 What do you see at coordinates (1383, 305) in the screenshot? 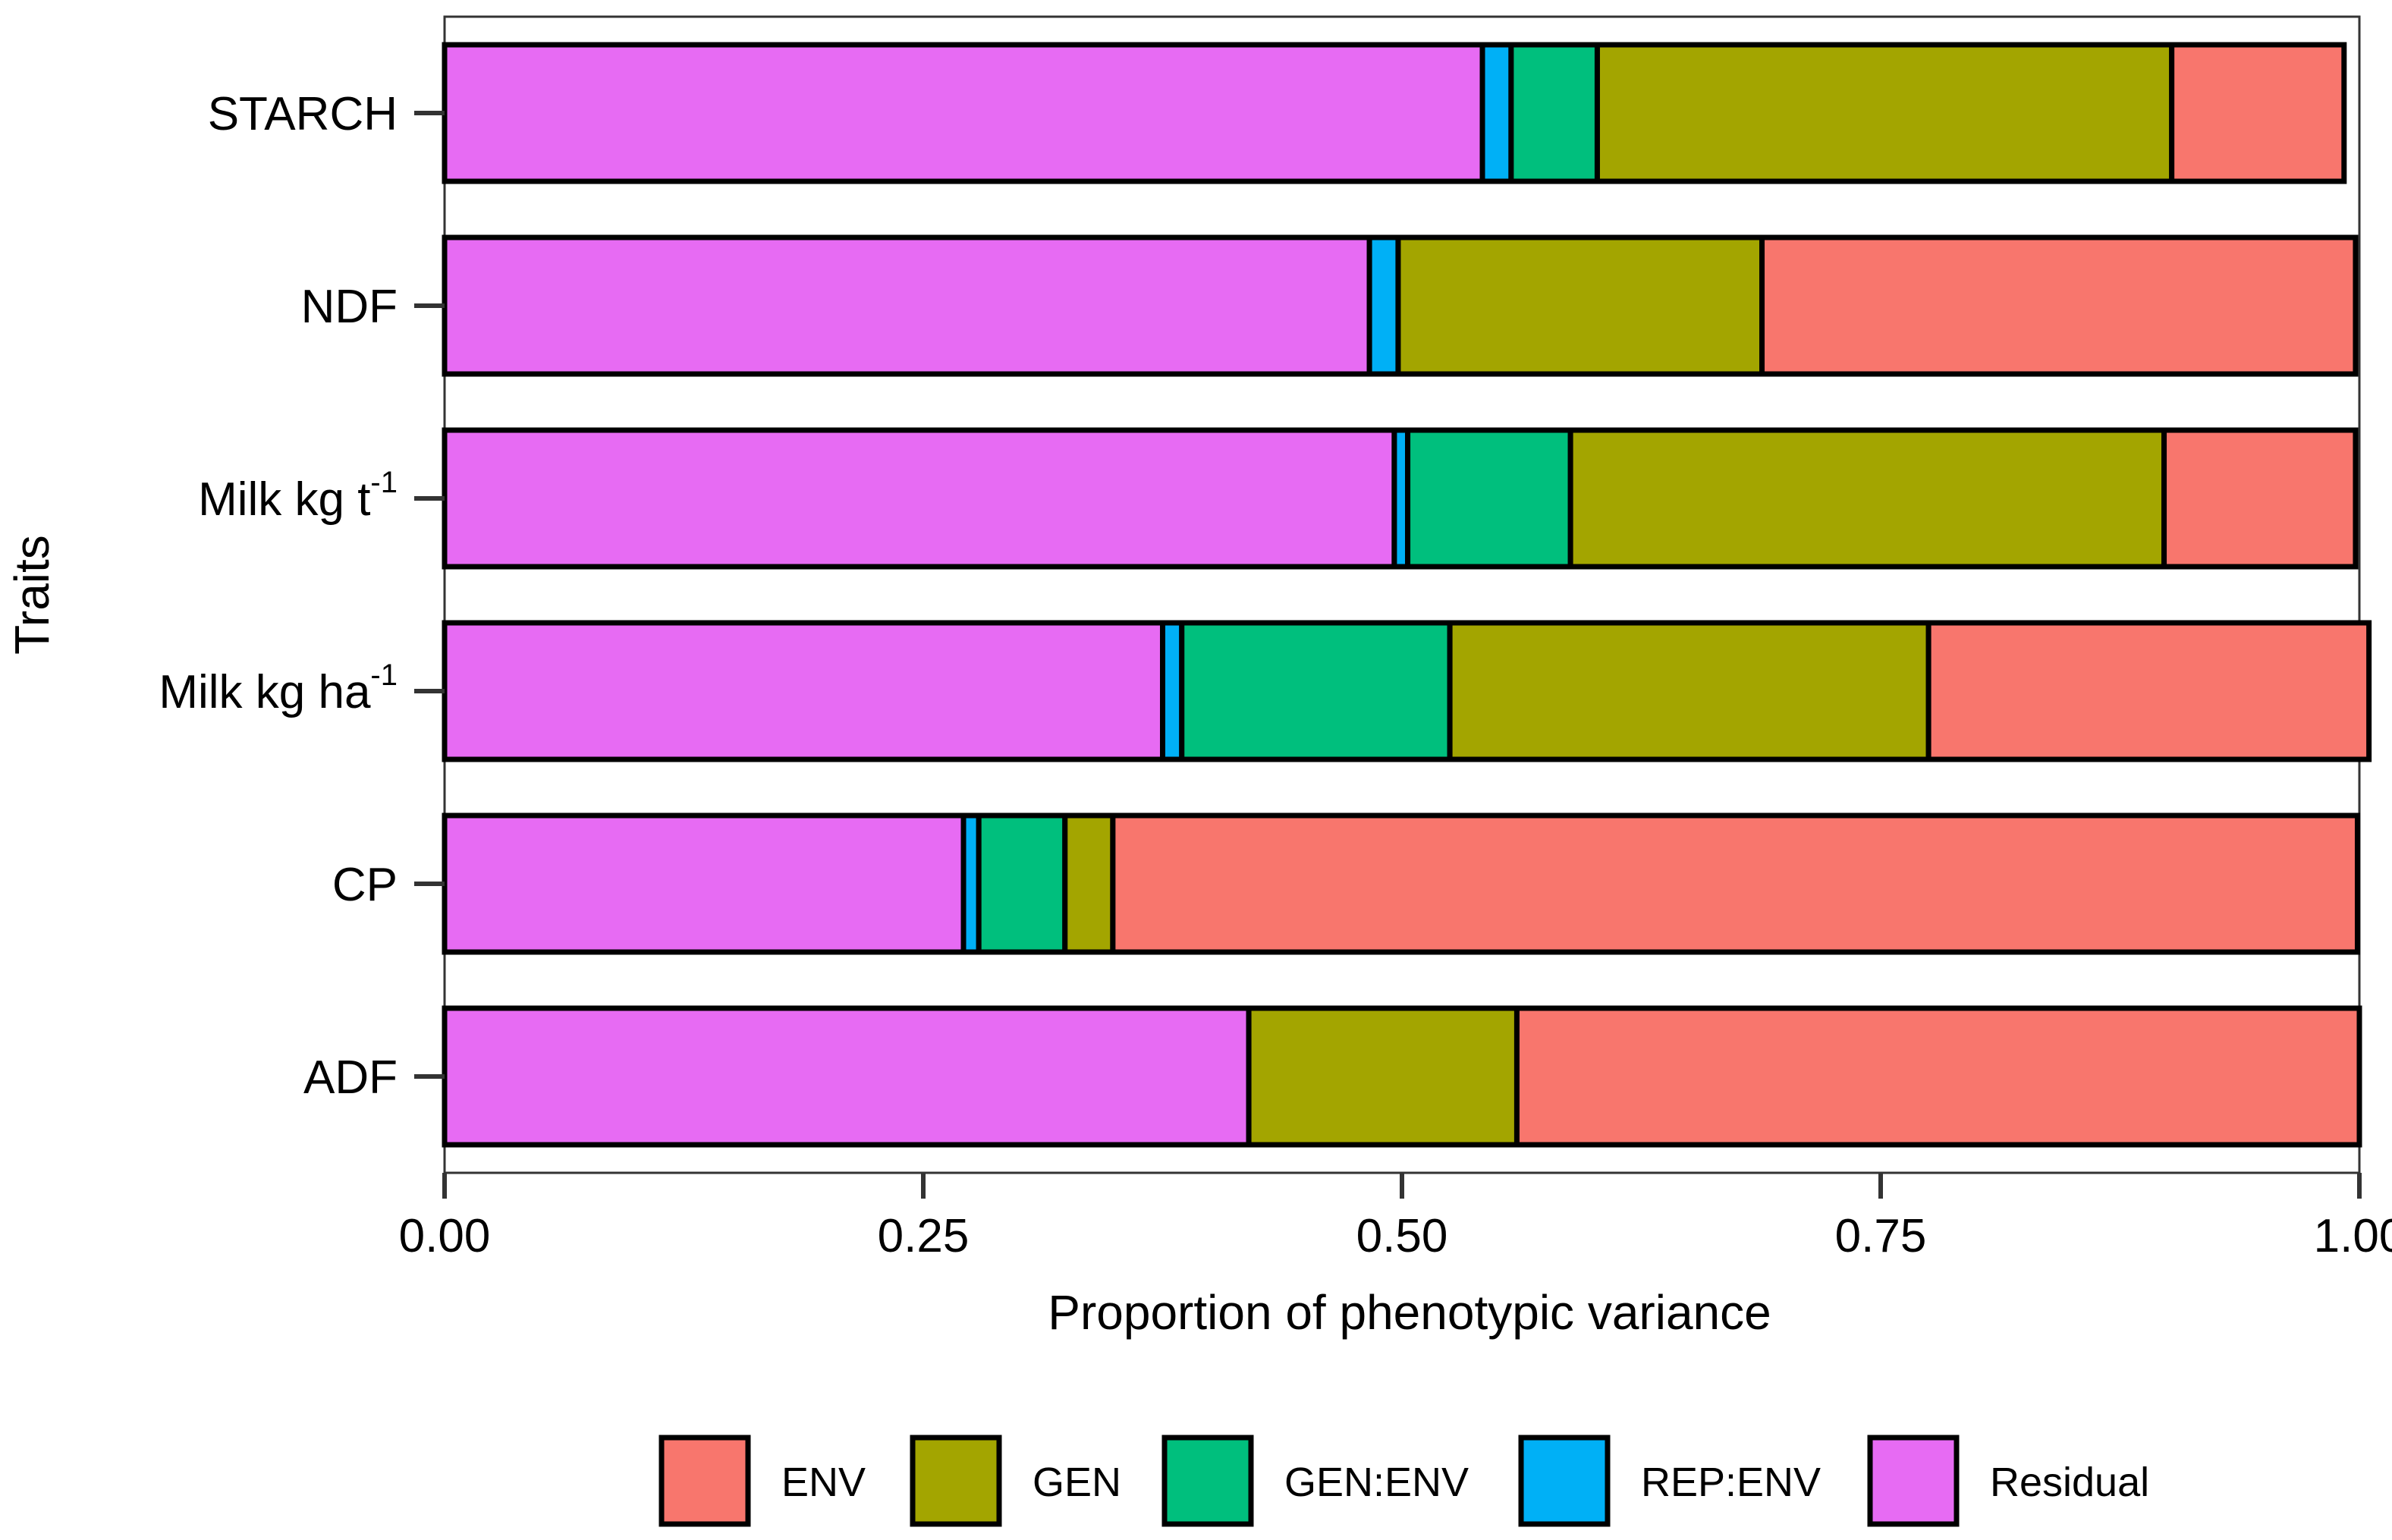
I see `bar-ndf-rep-env` at bounding box center [1383, 305].